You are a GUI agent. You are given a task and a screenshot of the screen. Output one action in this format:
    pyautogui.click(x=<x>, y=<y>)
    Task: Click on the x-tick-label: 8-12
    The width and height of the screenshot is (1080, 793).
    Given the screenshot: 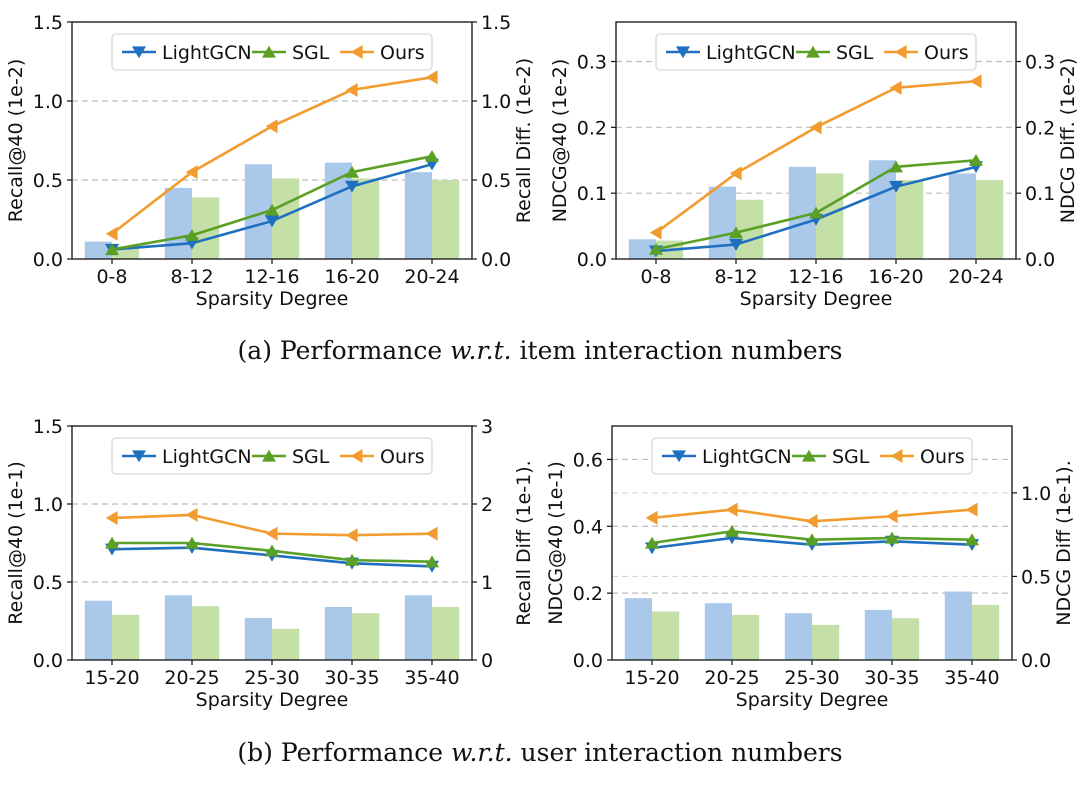 What is the action you would take?
    pyautogui.click(x=735, y=277)
    